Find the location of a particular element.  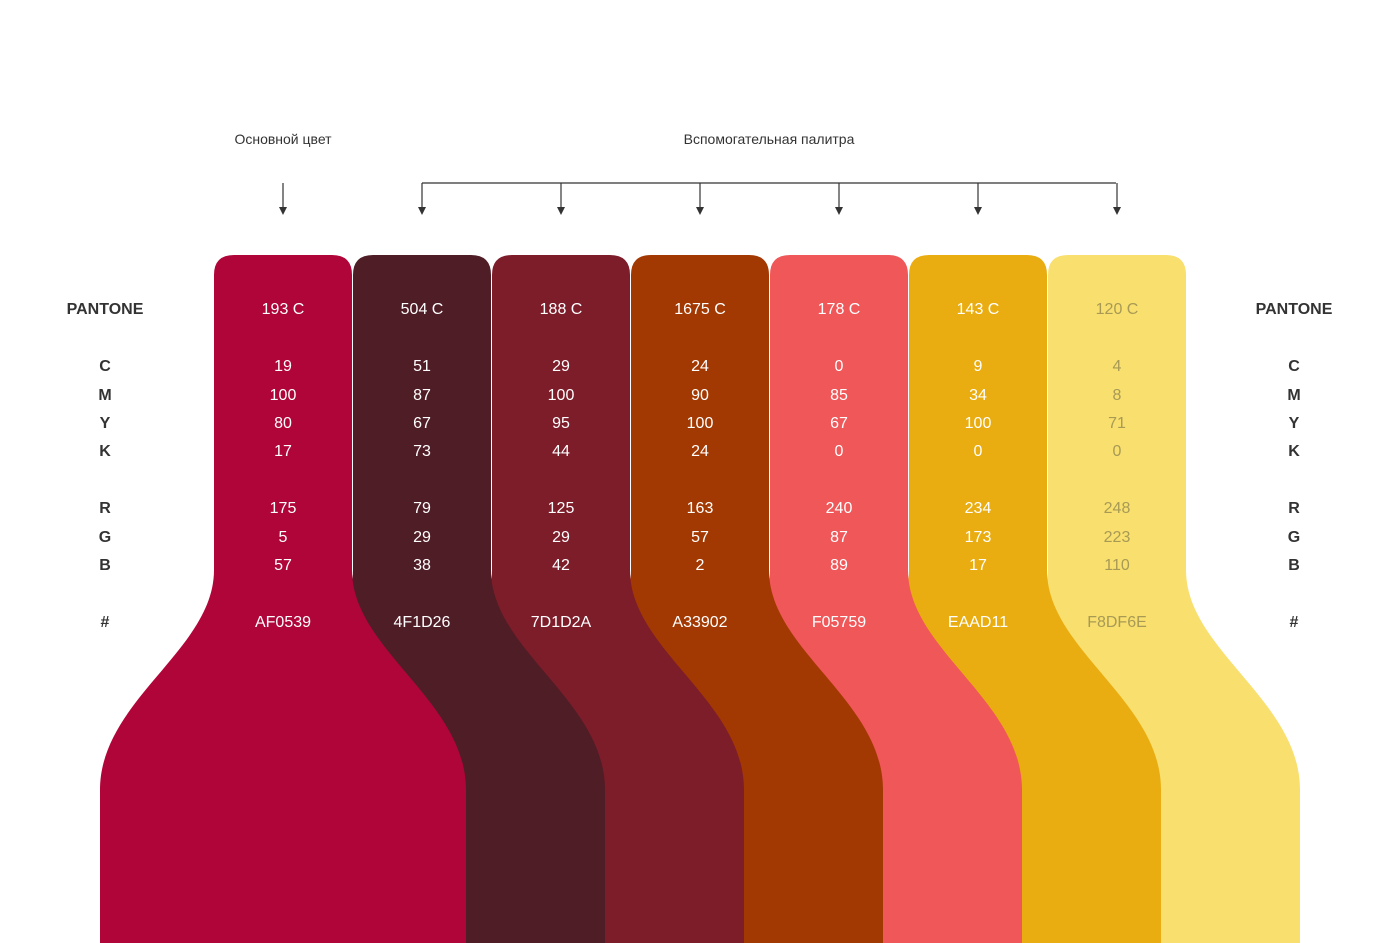

swatch-4-b: 2 is located at coordinates (700, 565).